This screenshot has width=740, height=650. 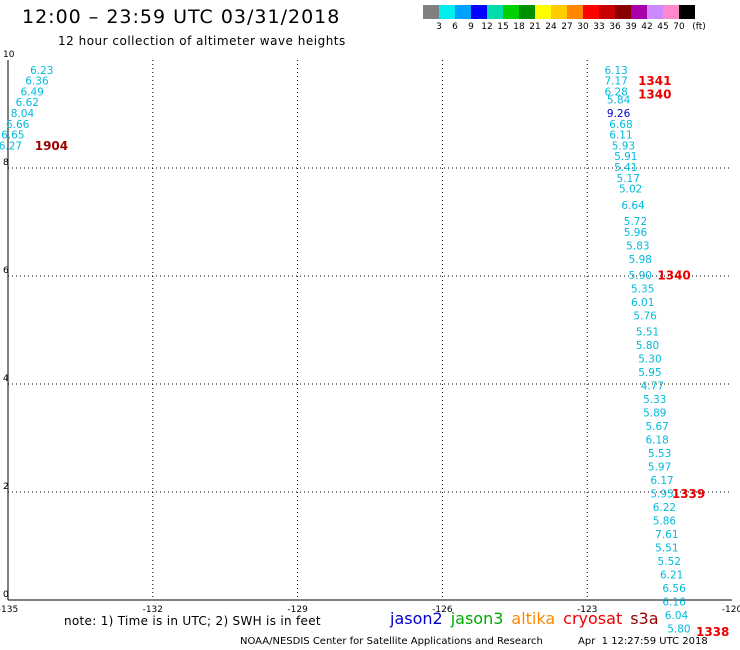 I want to click on satellite-name: s3a, so click(x=644, y=618).